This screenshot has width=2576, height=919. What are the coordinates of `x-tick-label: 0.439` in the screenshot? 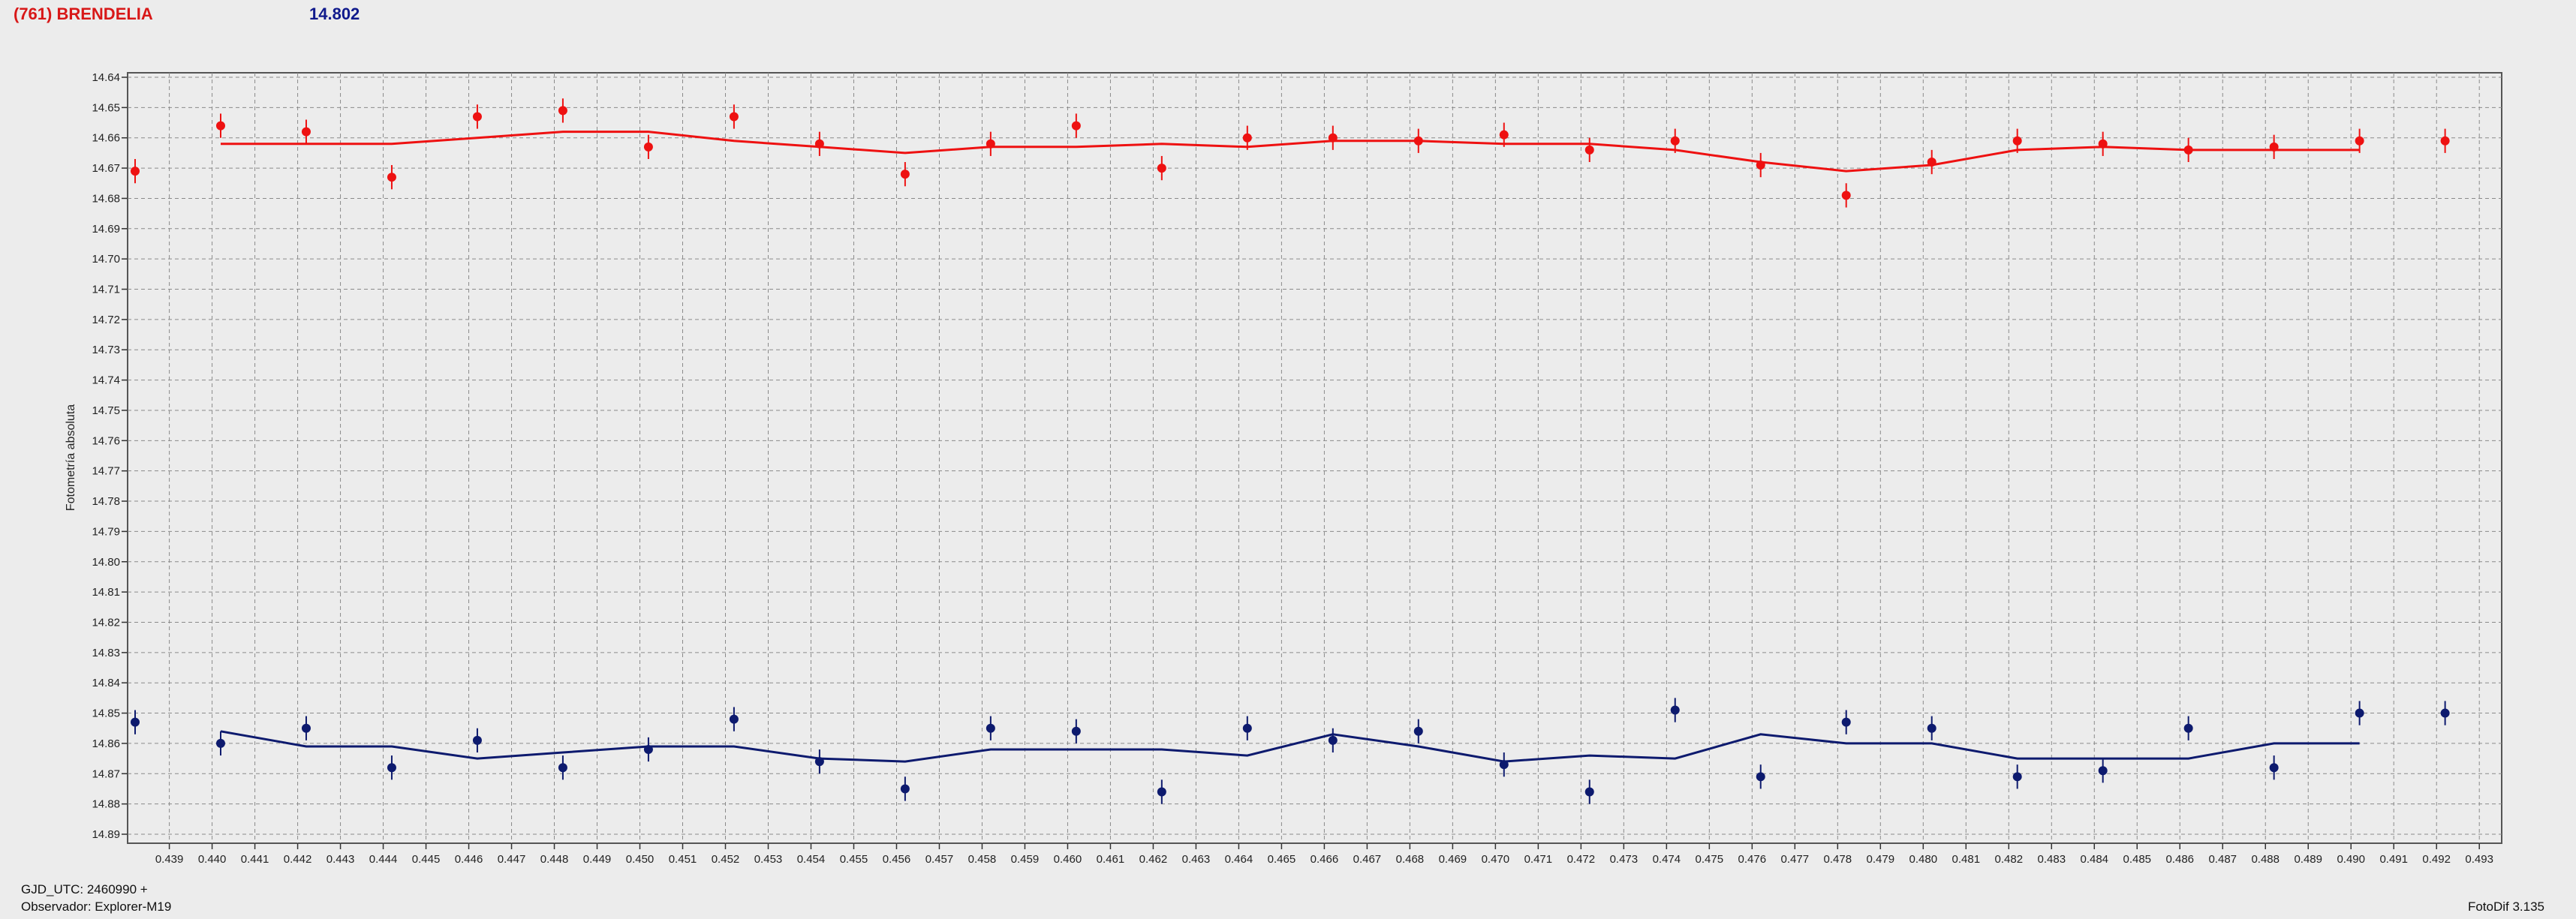 It's located at (169, 859).